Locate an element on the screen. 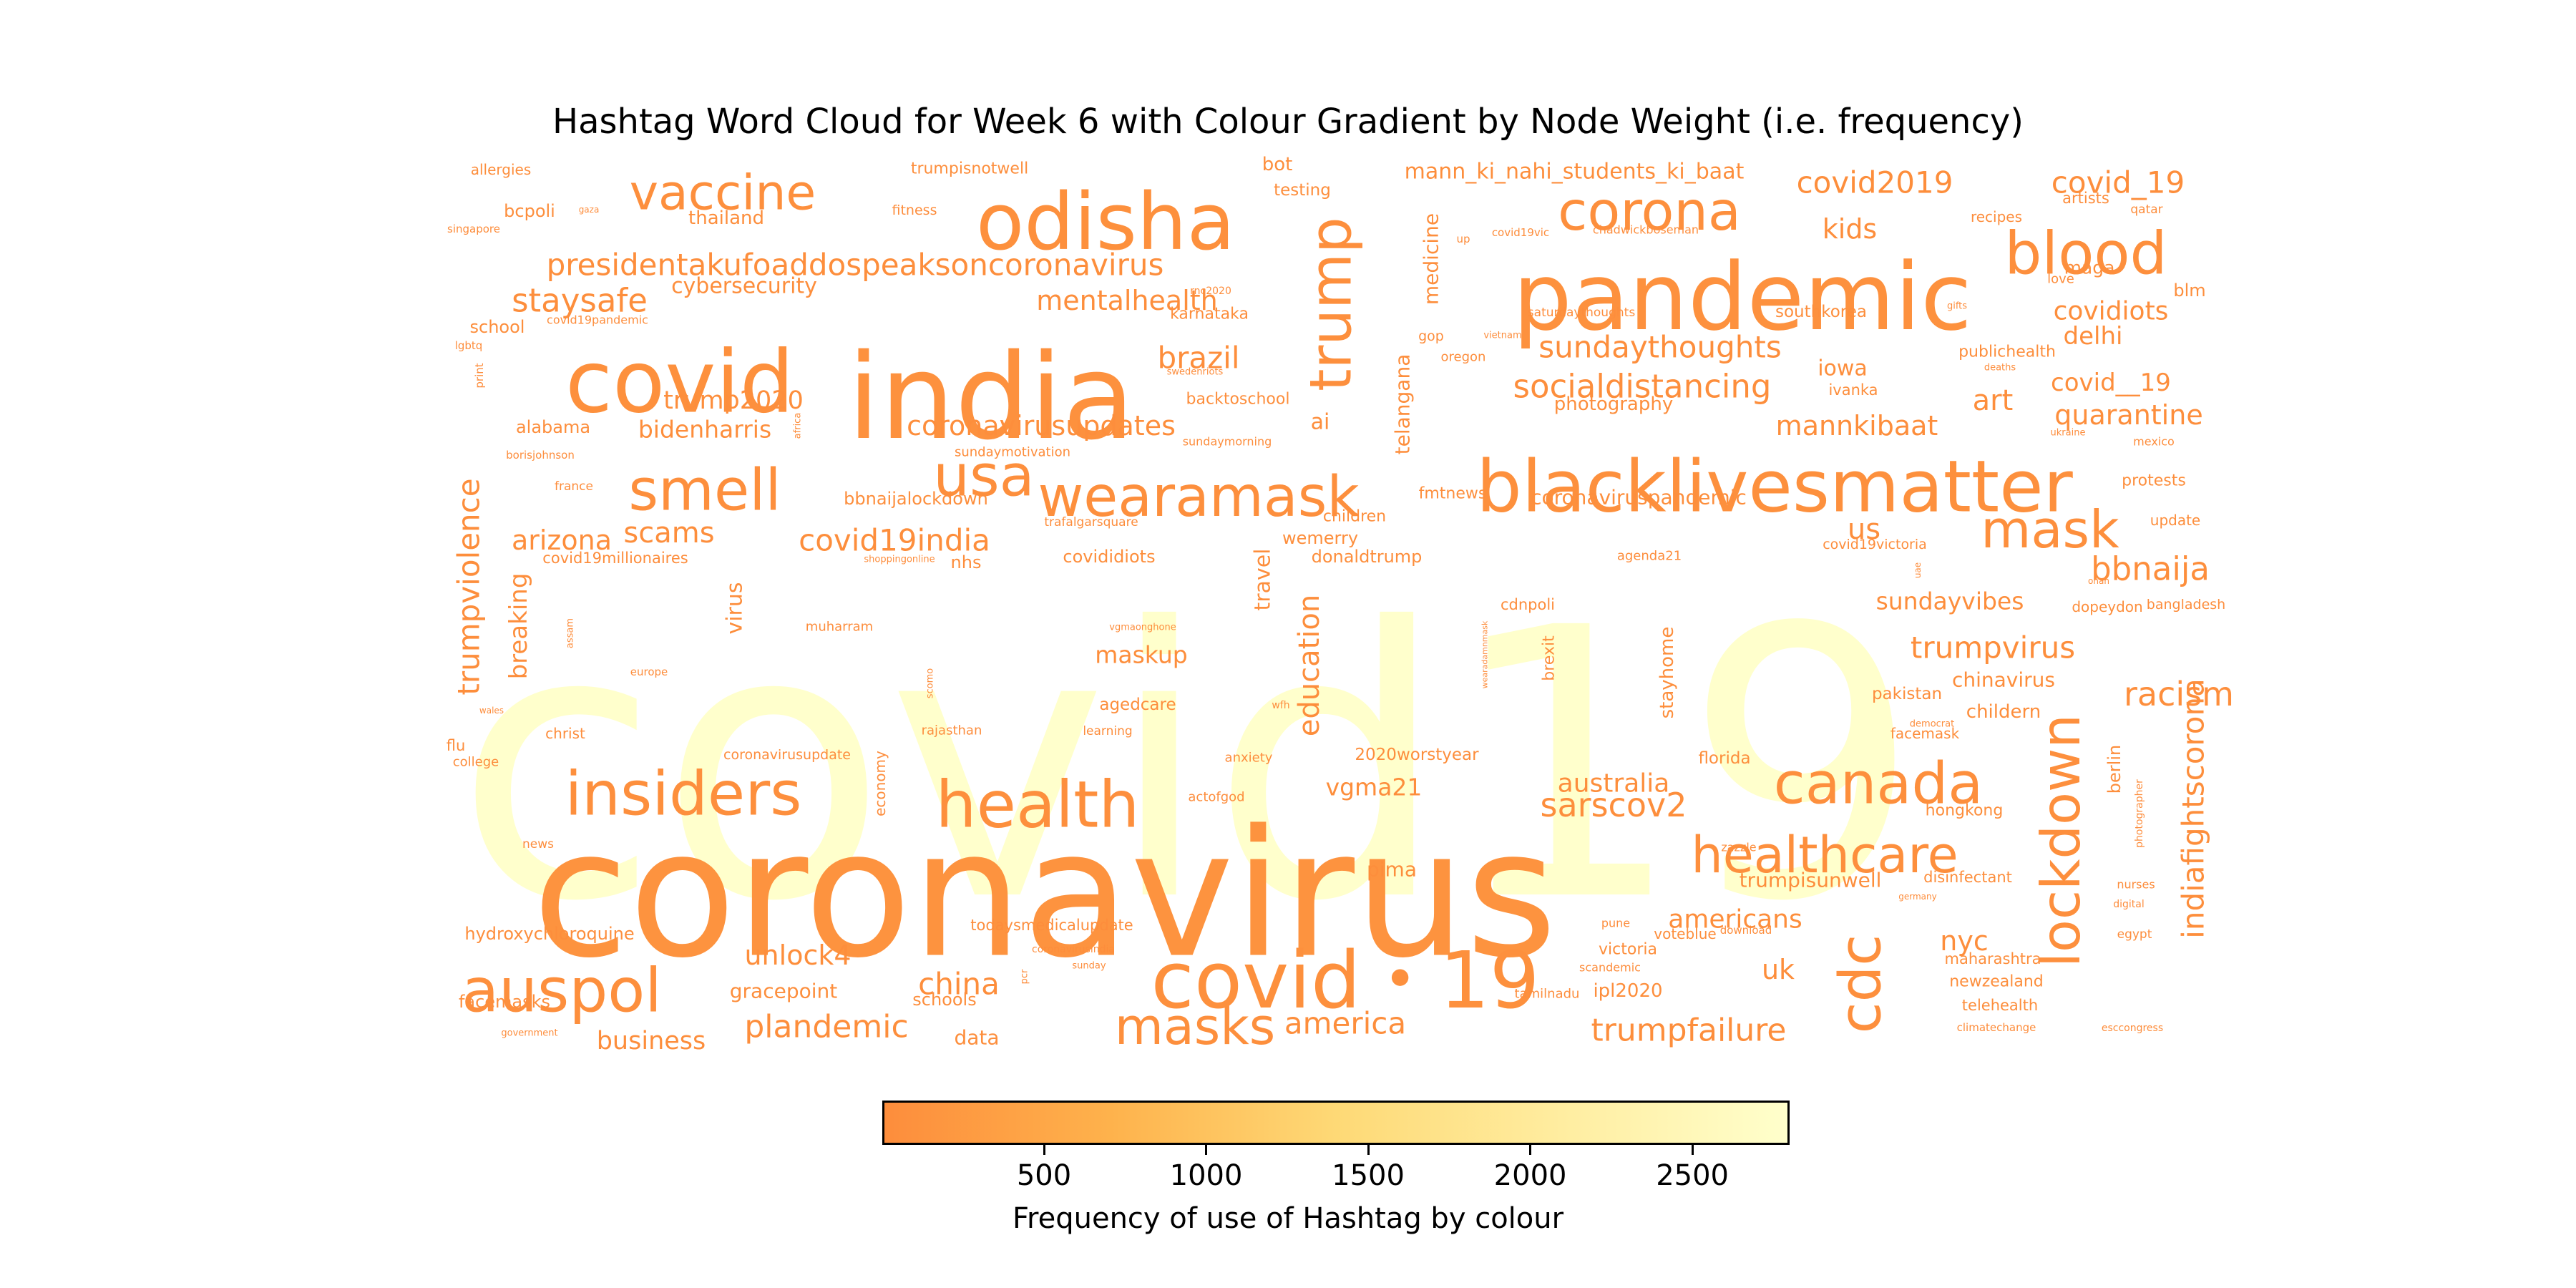  word-35: sundaythoughts is located at coordinates (1659, 347).